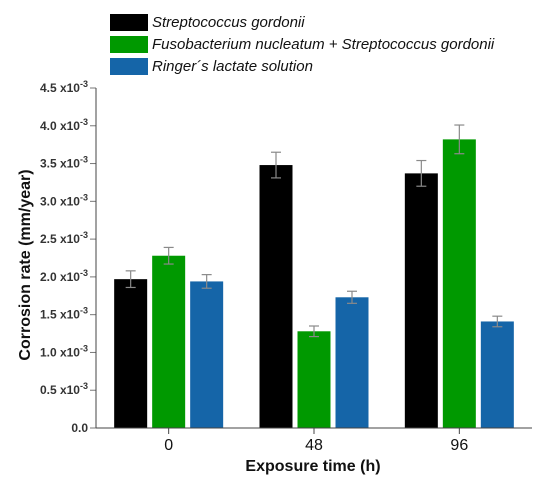 Image resolution: width=550 pixels, height=486 pixels. What do you see at coordinates (232, 66) in the screenshot?
I see `legend-label: Ringer´s lactate solution` at bounding box center [232, 66].